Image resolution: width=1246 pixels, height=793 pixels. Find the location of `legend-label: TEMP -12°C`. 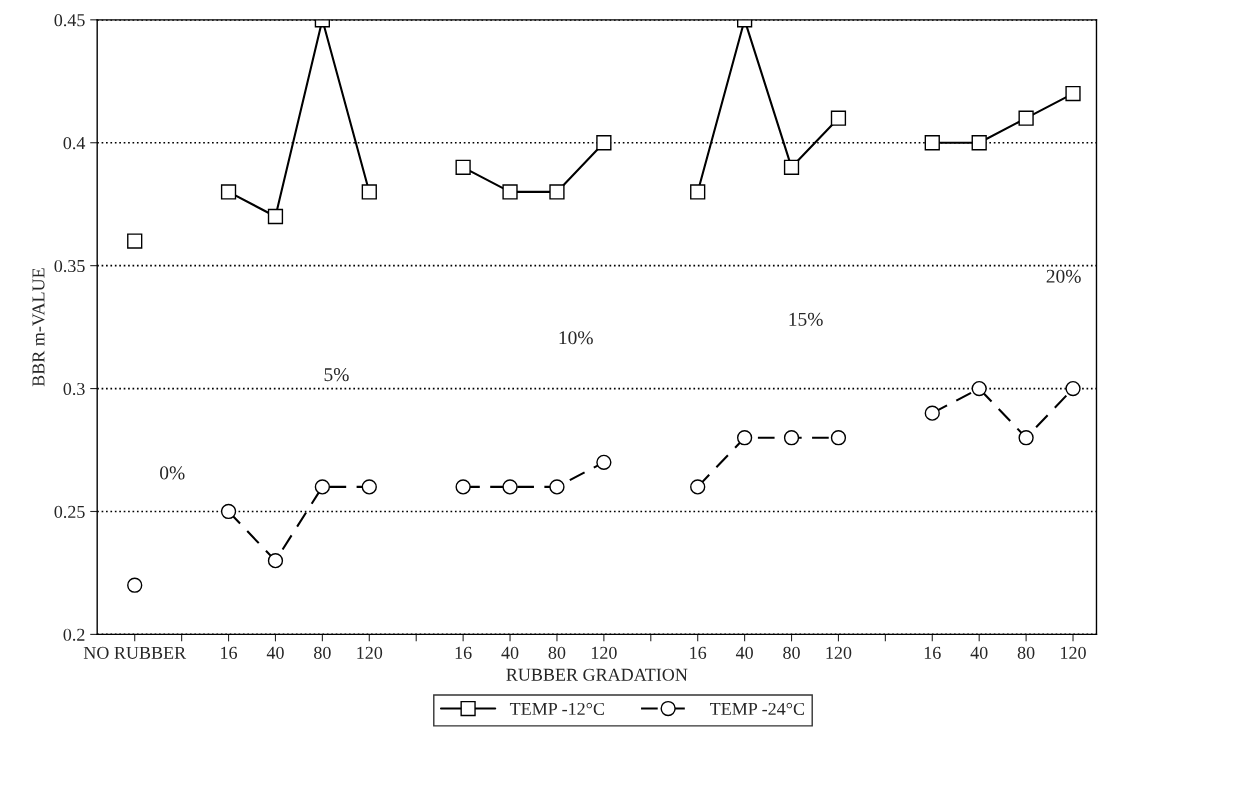

legend-label: TEMP -12°C is located at coordinates (556, 709).